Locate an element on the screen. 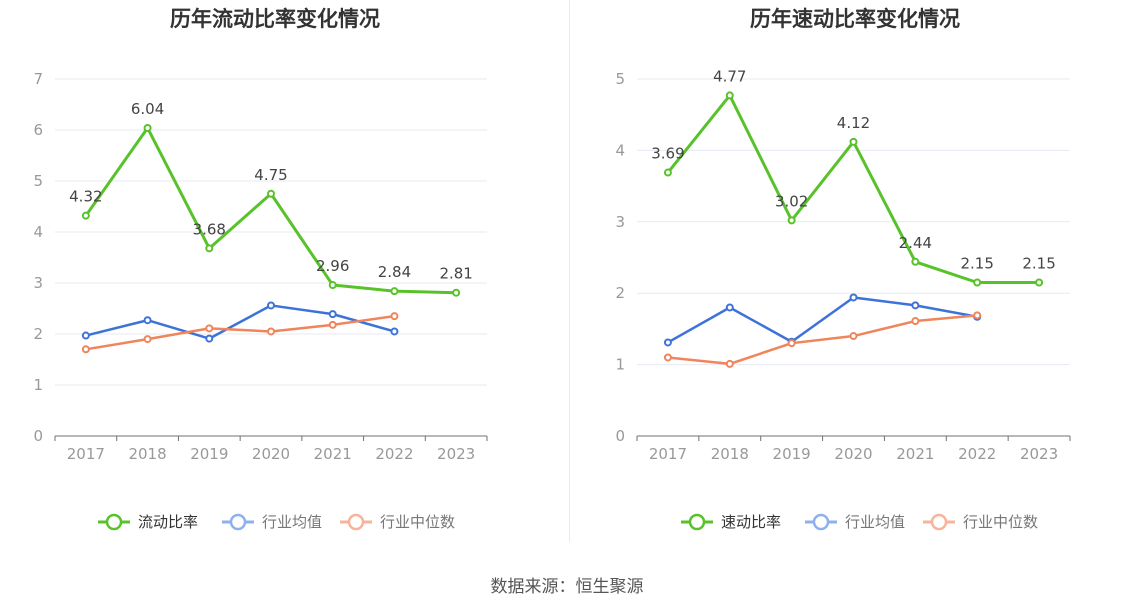 The image size is (1134, 612). legend-item-ratio: 流动比率 is located at coordinates (148, 522).